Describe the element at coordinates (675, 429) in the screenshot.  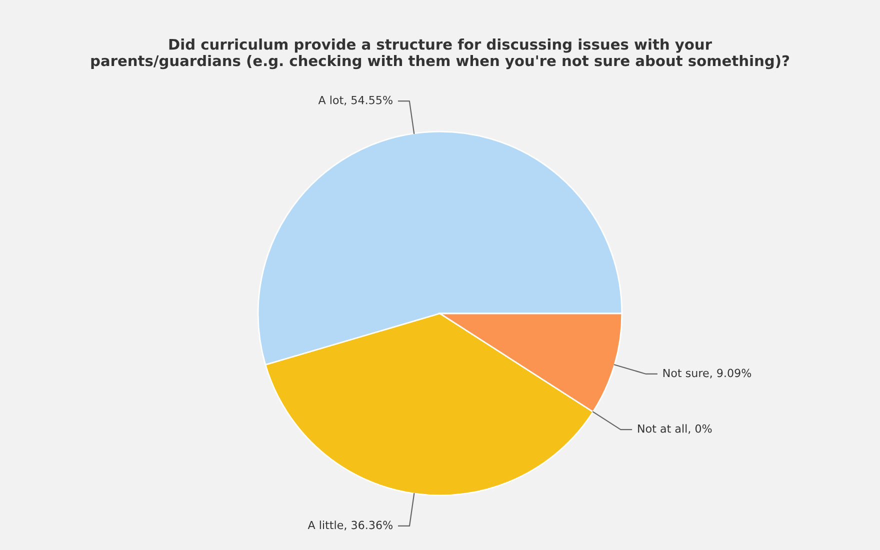
I see `category-label: Not at all, 0%` at that location.